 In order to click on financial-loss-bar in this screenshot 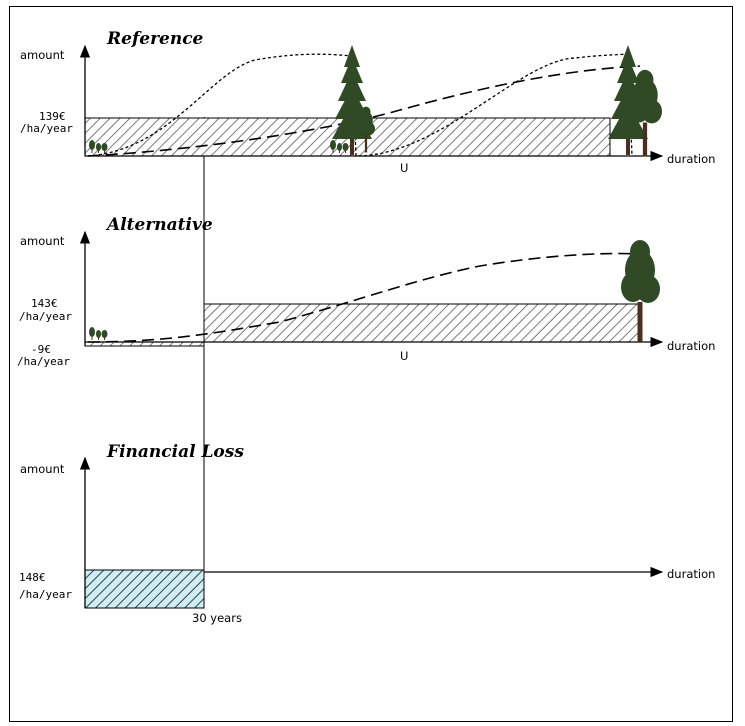, I will do `click(144, 589)`.